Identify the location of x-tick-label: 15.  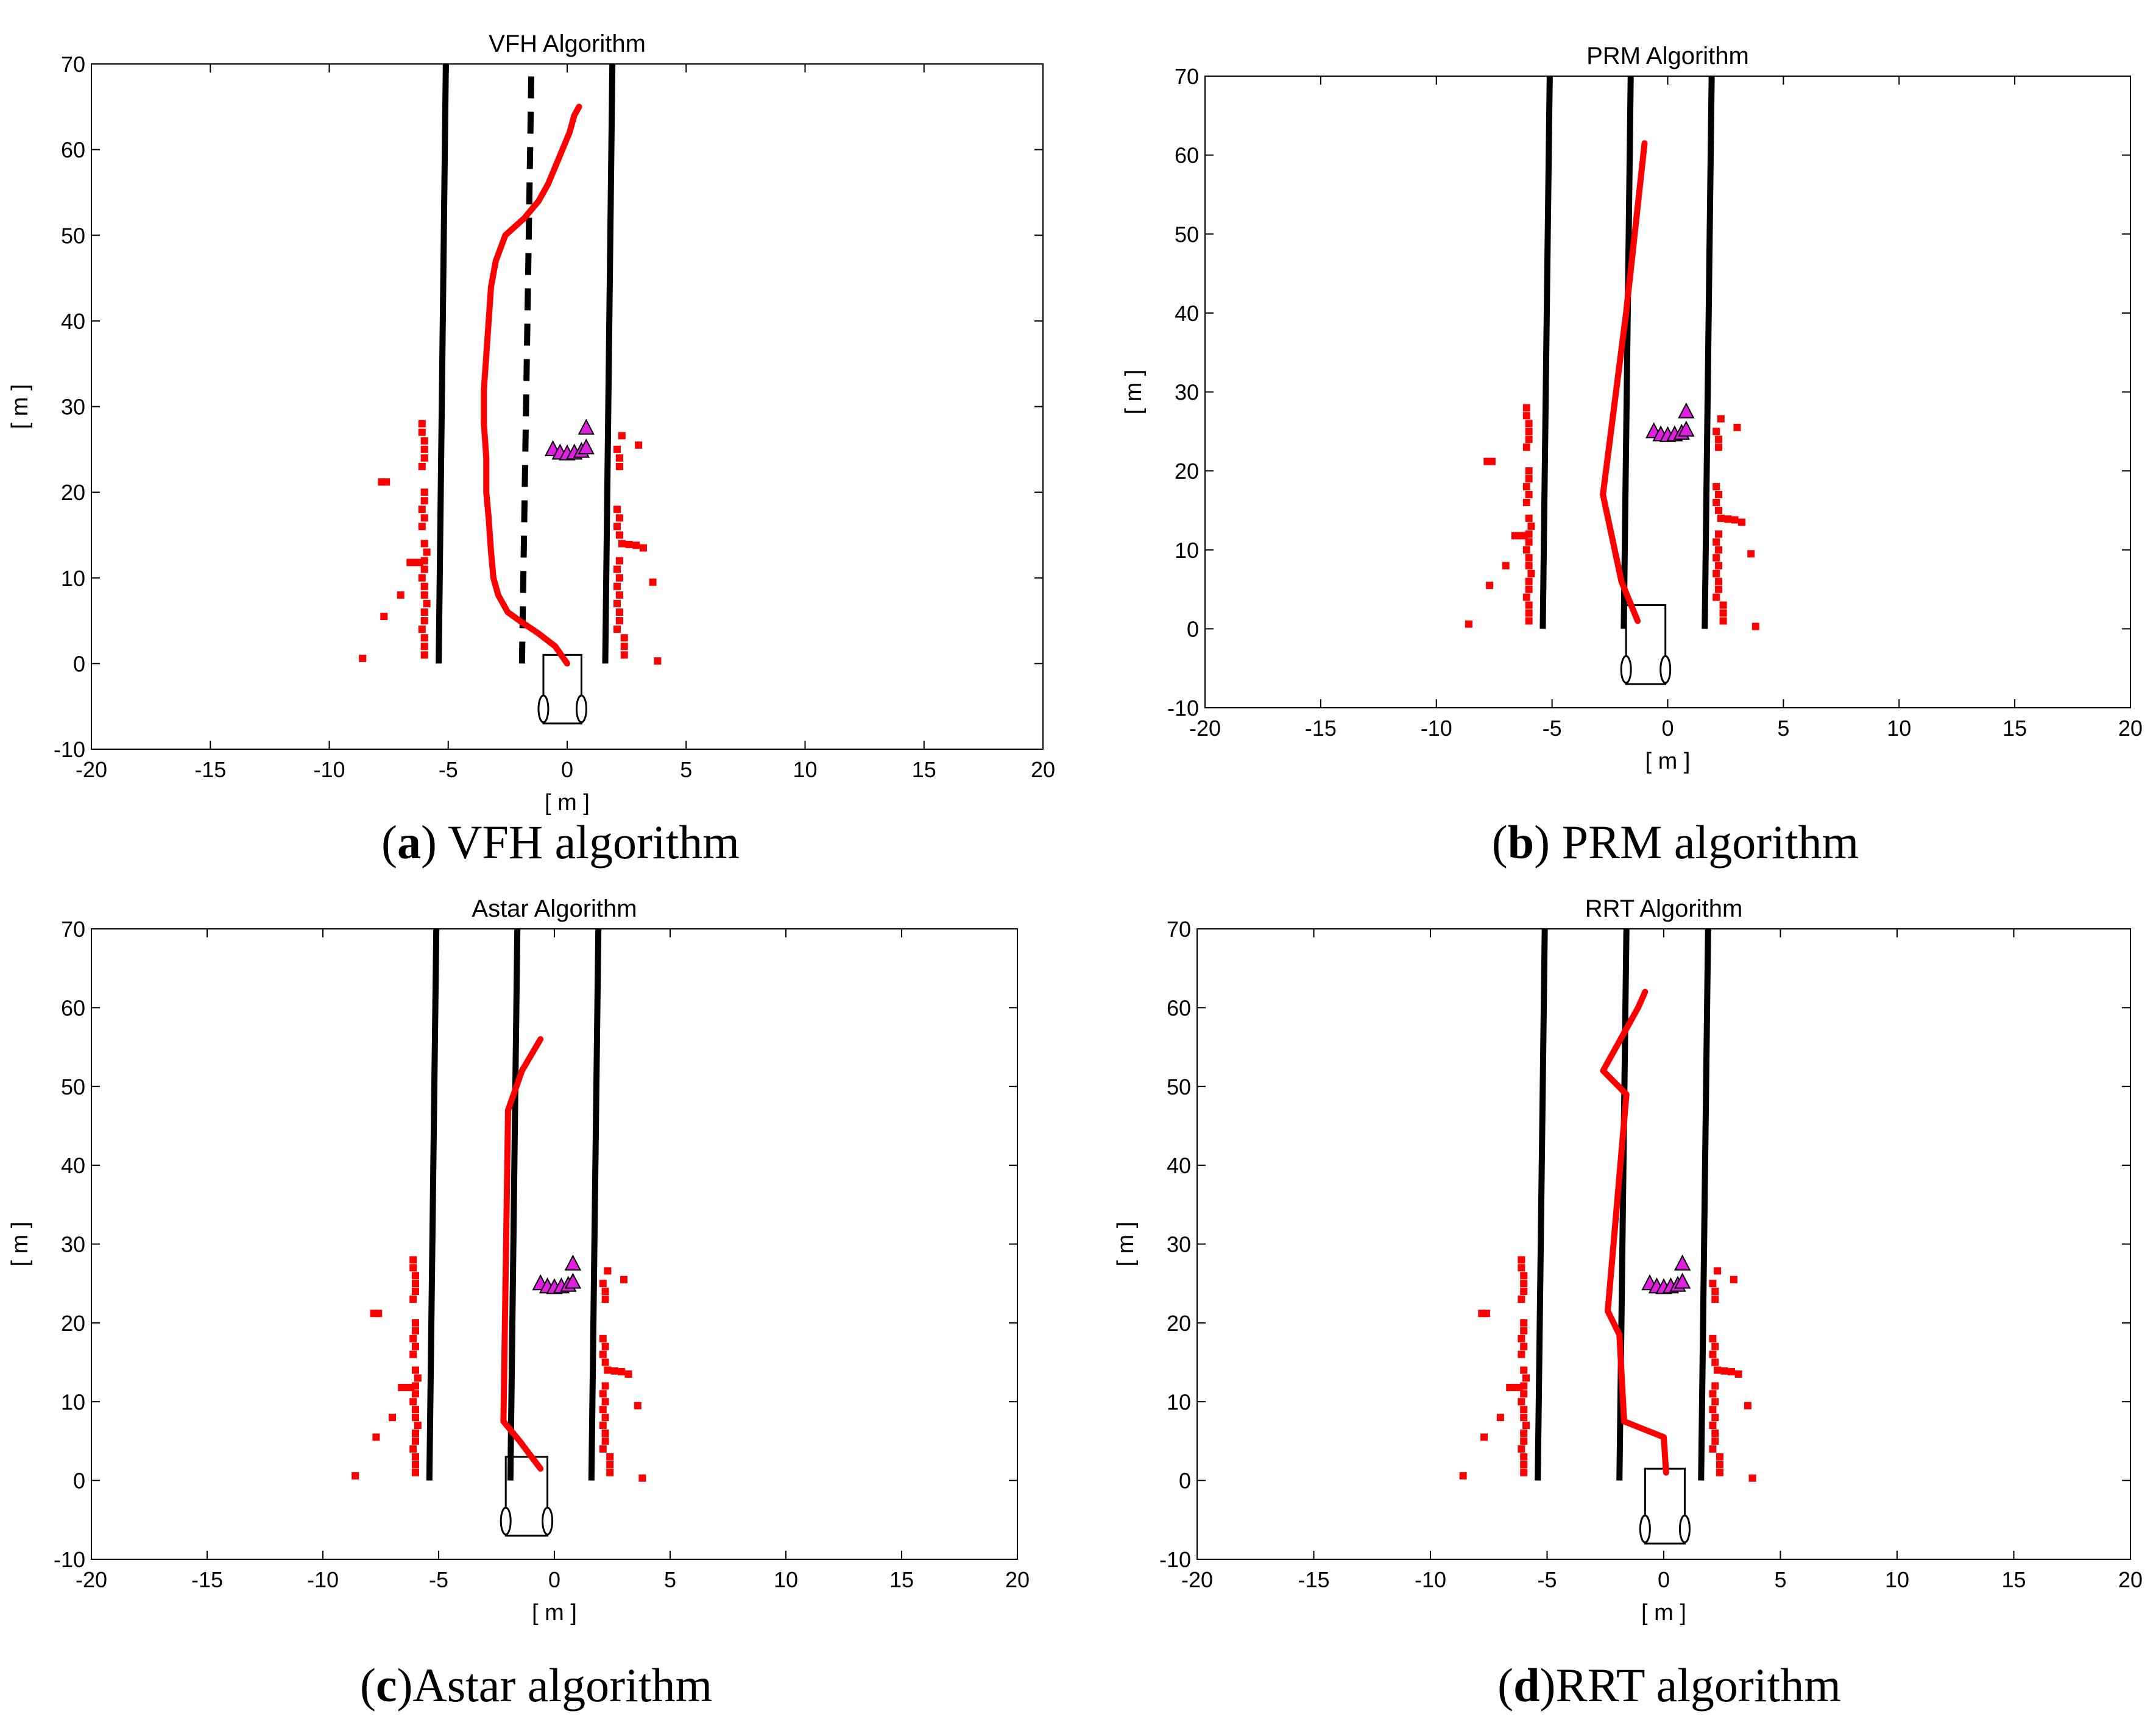
(924, 769).